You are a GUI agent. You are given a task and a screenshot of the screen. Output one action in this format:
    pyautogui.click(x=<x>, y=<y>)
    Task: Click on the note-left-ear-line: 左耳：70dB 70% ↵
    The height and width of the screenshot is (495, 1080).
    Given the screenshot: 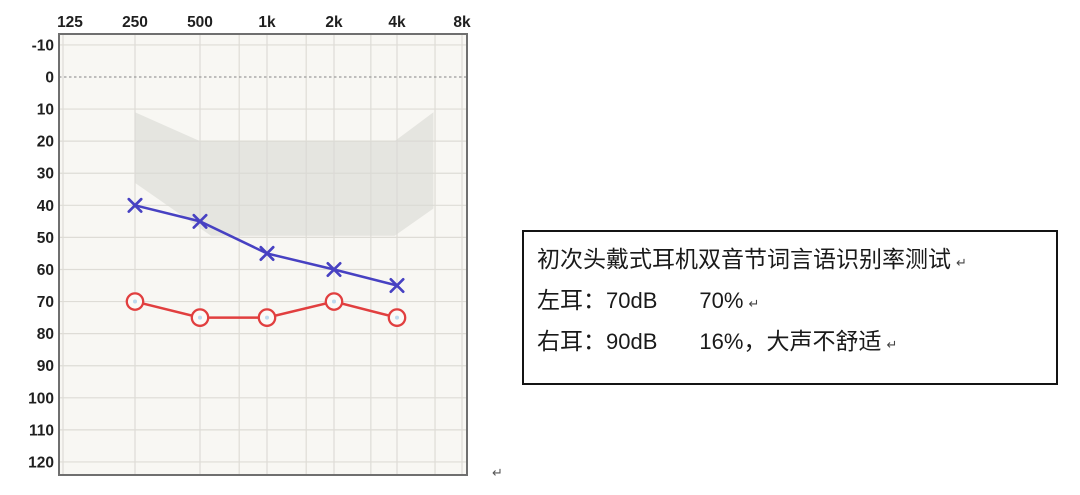 What is the action you would take?
    pyautogui.click(x=796, y=302)
    